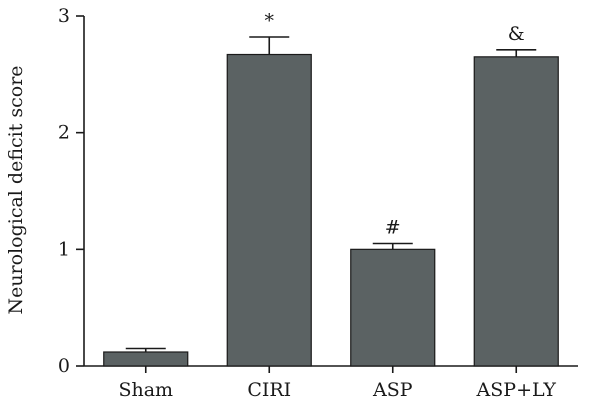 The image size is (600, 417). Describe the element at coordinates (516, 34) in the screenshot. I see `significance-marker: &` at that location.